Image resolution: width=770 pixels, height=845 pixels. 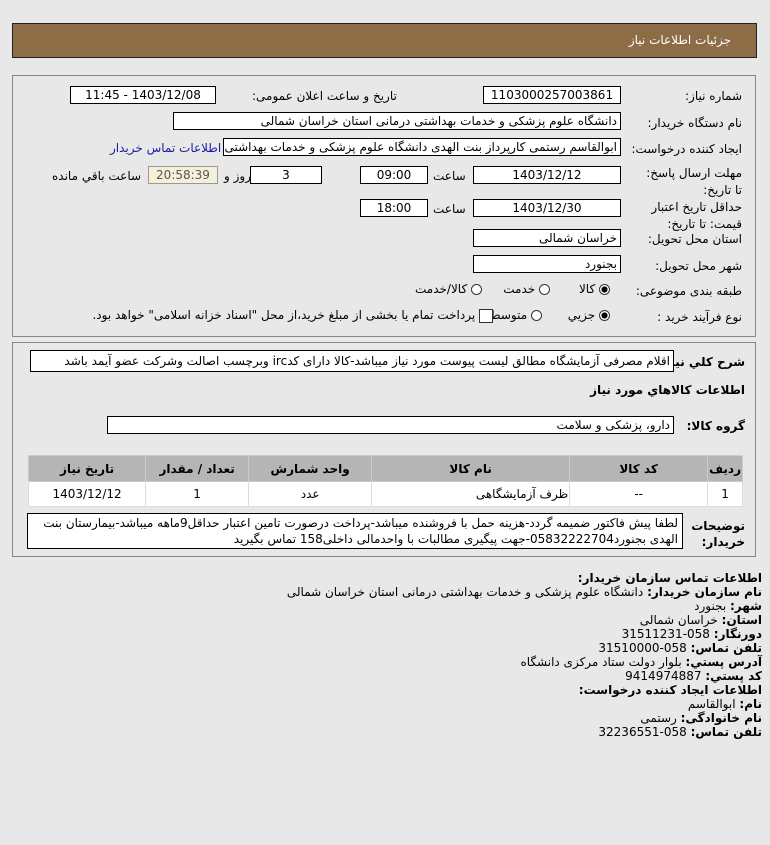 What do you see at coordinates (698, 266) in the screenshot?
I see `city-label: شهر محل تحویل:` at bounding box center [698, 266].